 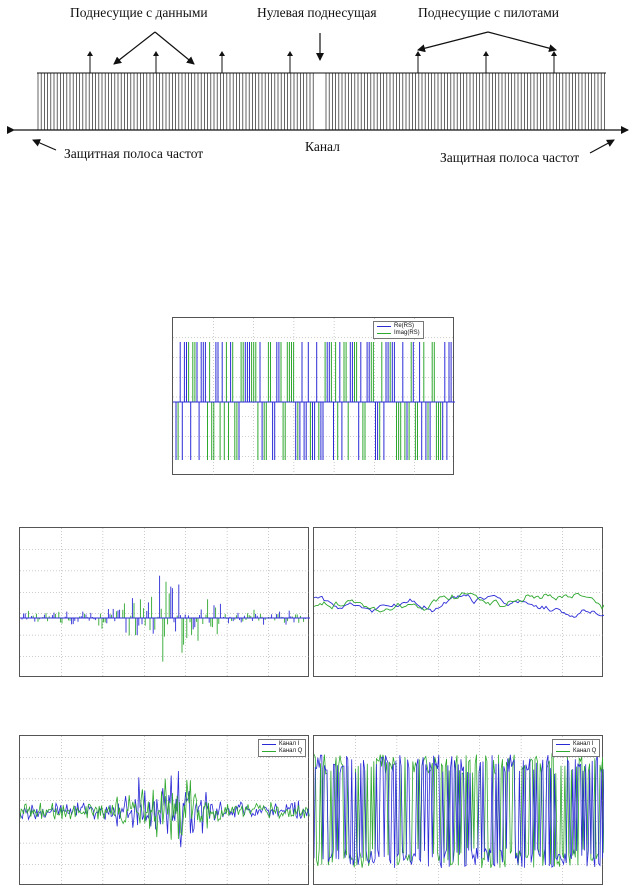 I want to click on legend-label: Imag(RS), so click(x=407, y=333).